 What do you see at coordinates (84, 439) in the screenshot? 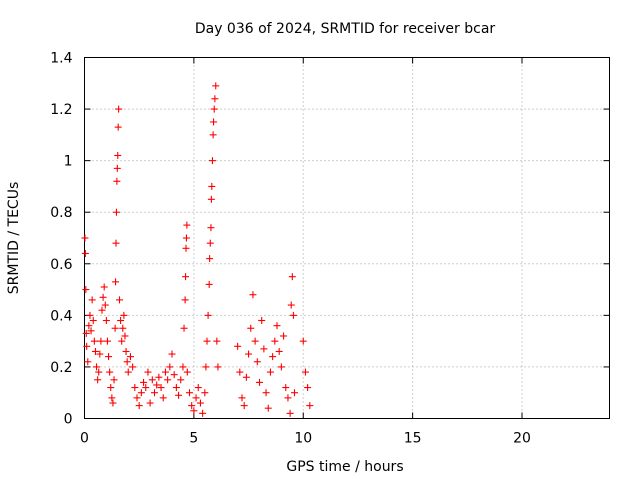
I see `x-tick-label: 0` at bounding box center [84, 439].